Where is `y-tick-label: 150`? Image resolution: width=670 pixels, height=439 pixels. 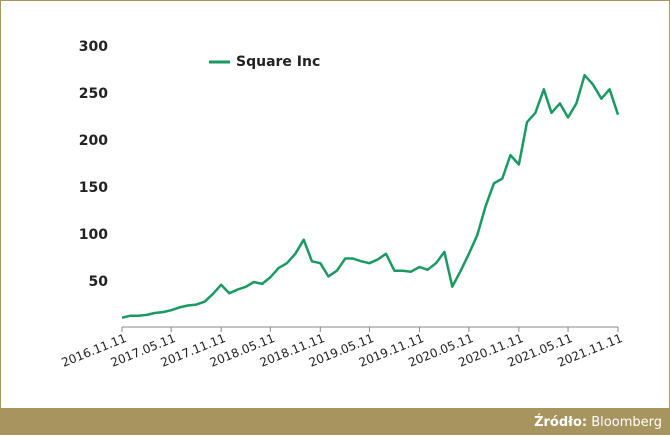
y-tick-label: 150 is located at coordinates (93, 188).